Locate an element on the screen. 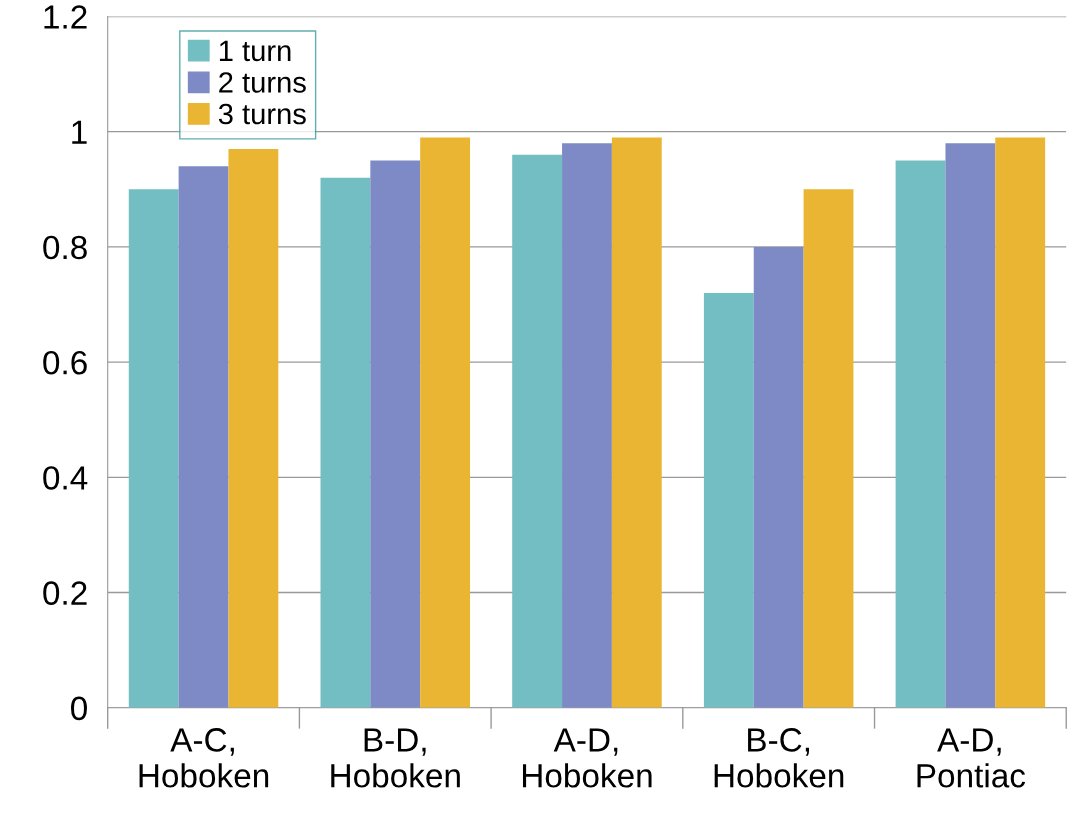  y-tick-label: 1 is located at coordinates (79, 132).